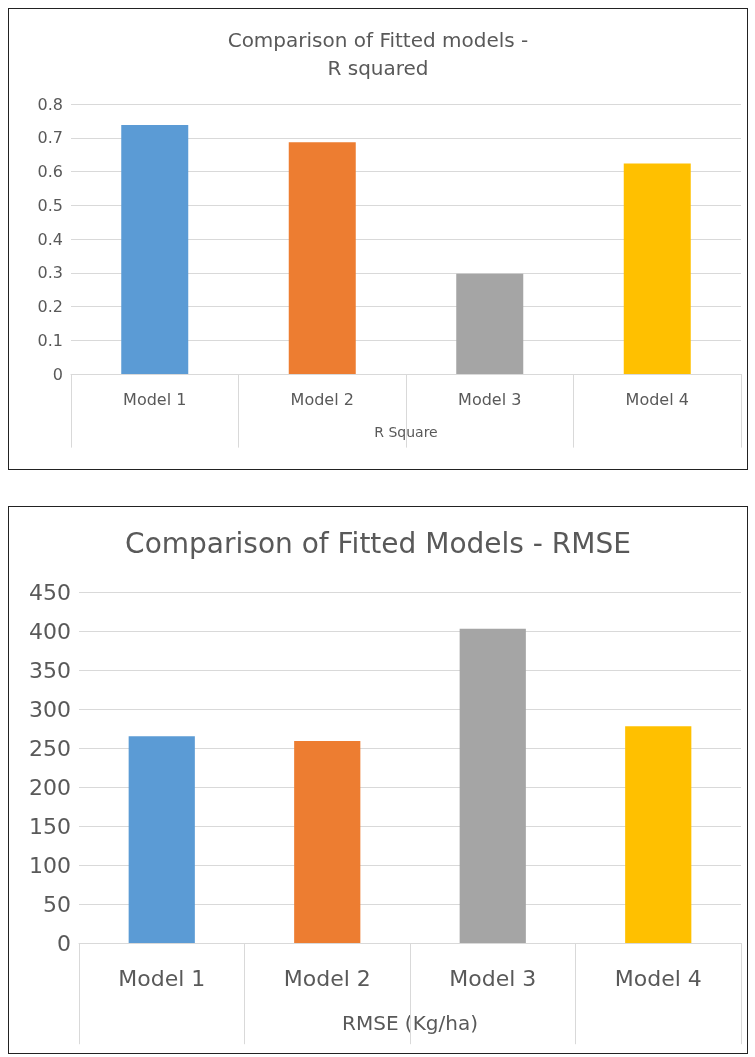  I want to click on x-axis-title: R Square, so click(406, 432).